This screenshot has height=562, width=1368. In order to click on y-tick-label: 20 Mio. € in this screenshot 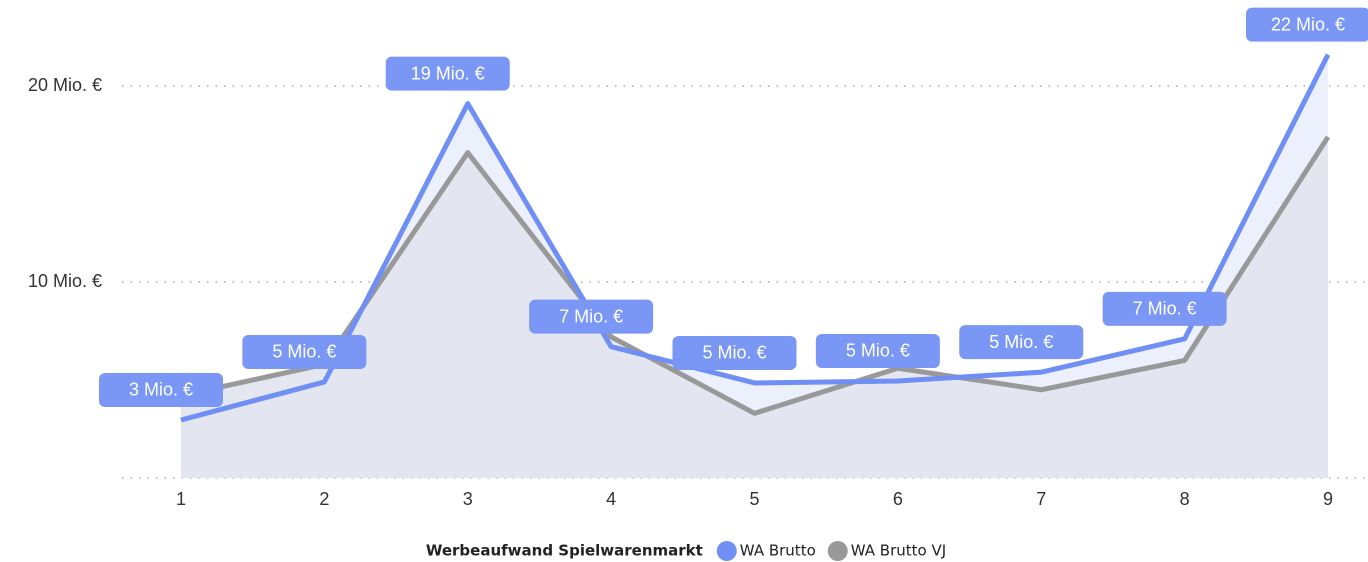, I will do `click(65, 85)`.